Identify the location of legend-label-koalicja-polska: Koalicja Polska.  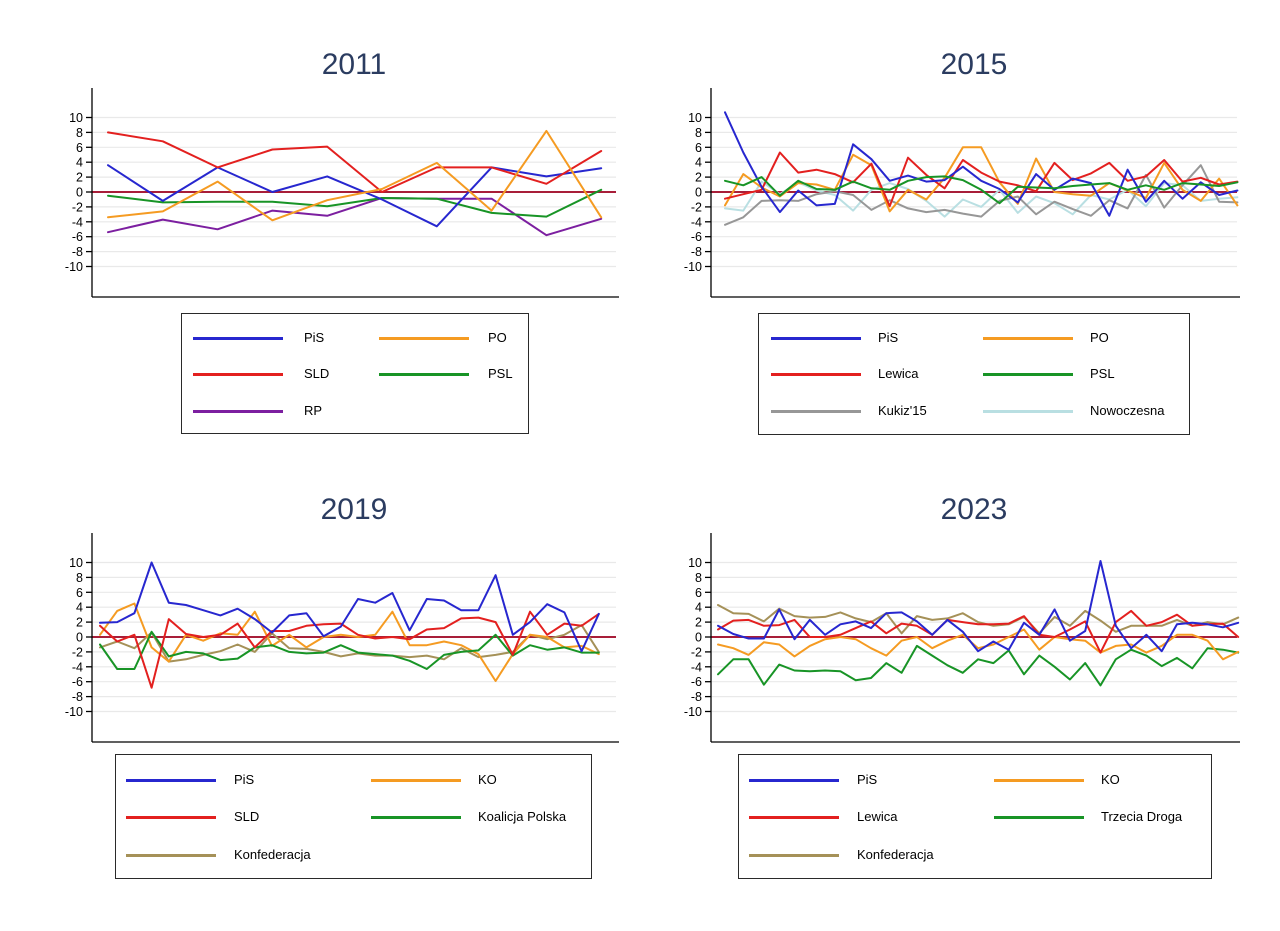
(522, 816).